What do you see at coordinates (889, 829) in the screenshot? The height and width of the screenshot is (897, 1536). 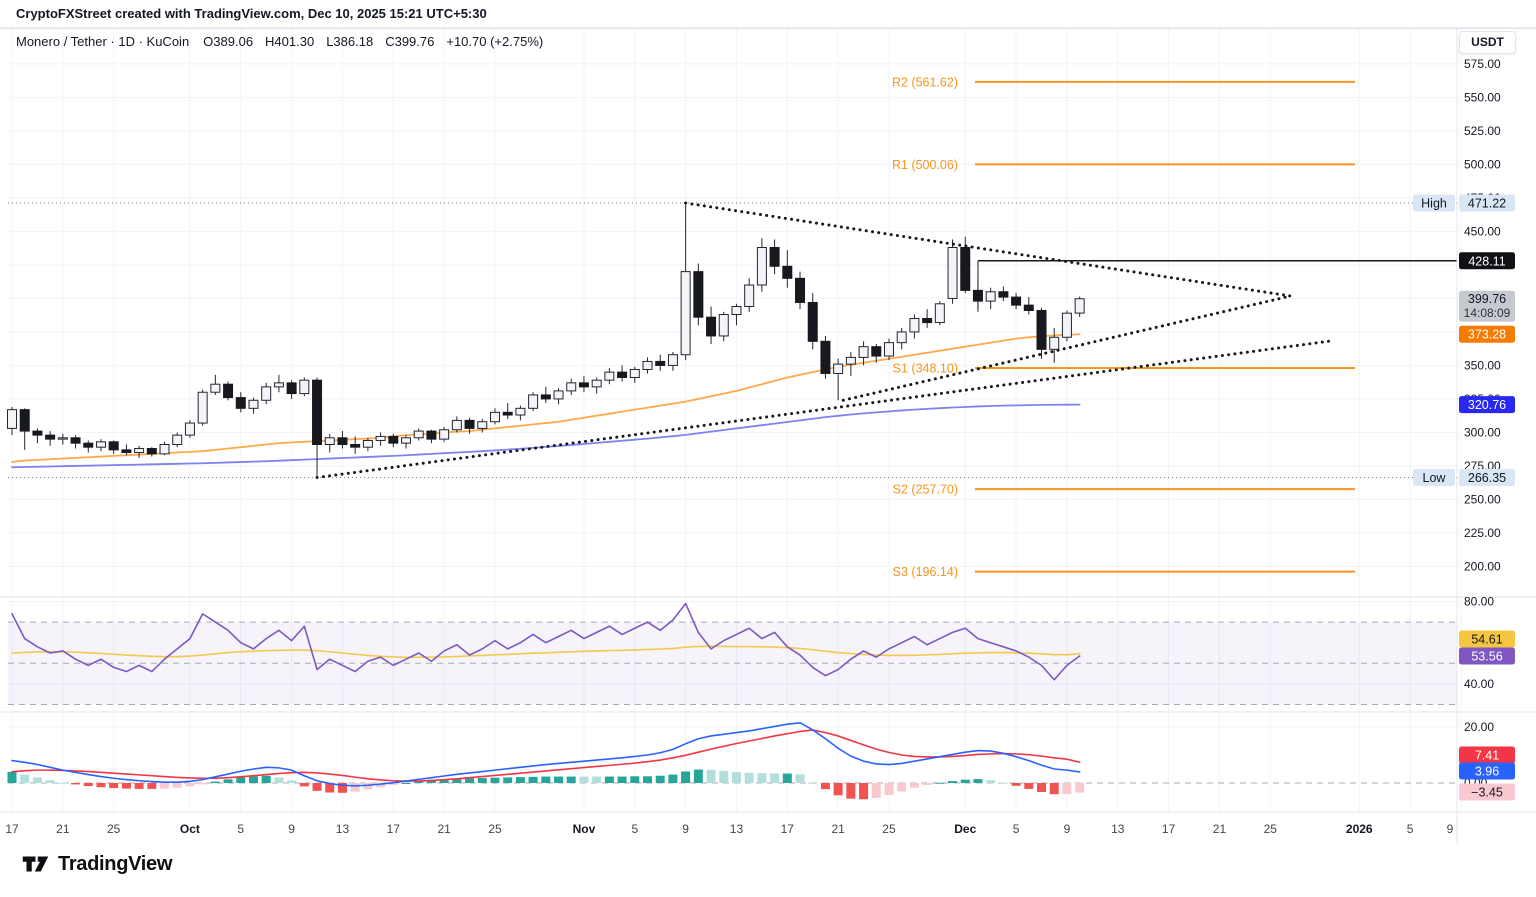 I see `svg-text: 25` at bounding box center [889, 829].